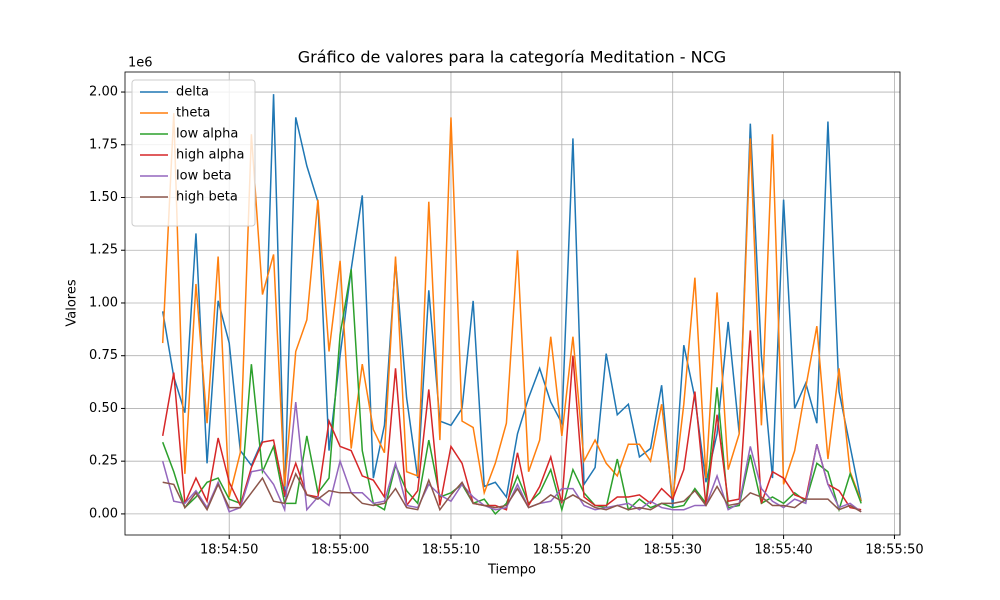 This screenshot has width=1000, height=600. Describe the element at coordinates (204, 176) in the screenshot. I see `legend-label: low beta` at that location.